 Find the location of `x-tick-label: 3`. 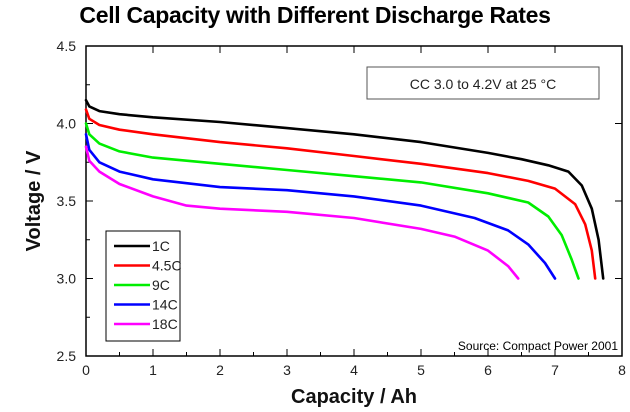

x-tick-label: 3 is located at coordinates (287, 370).